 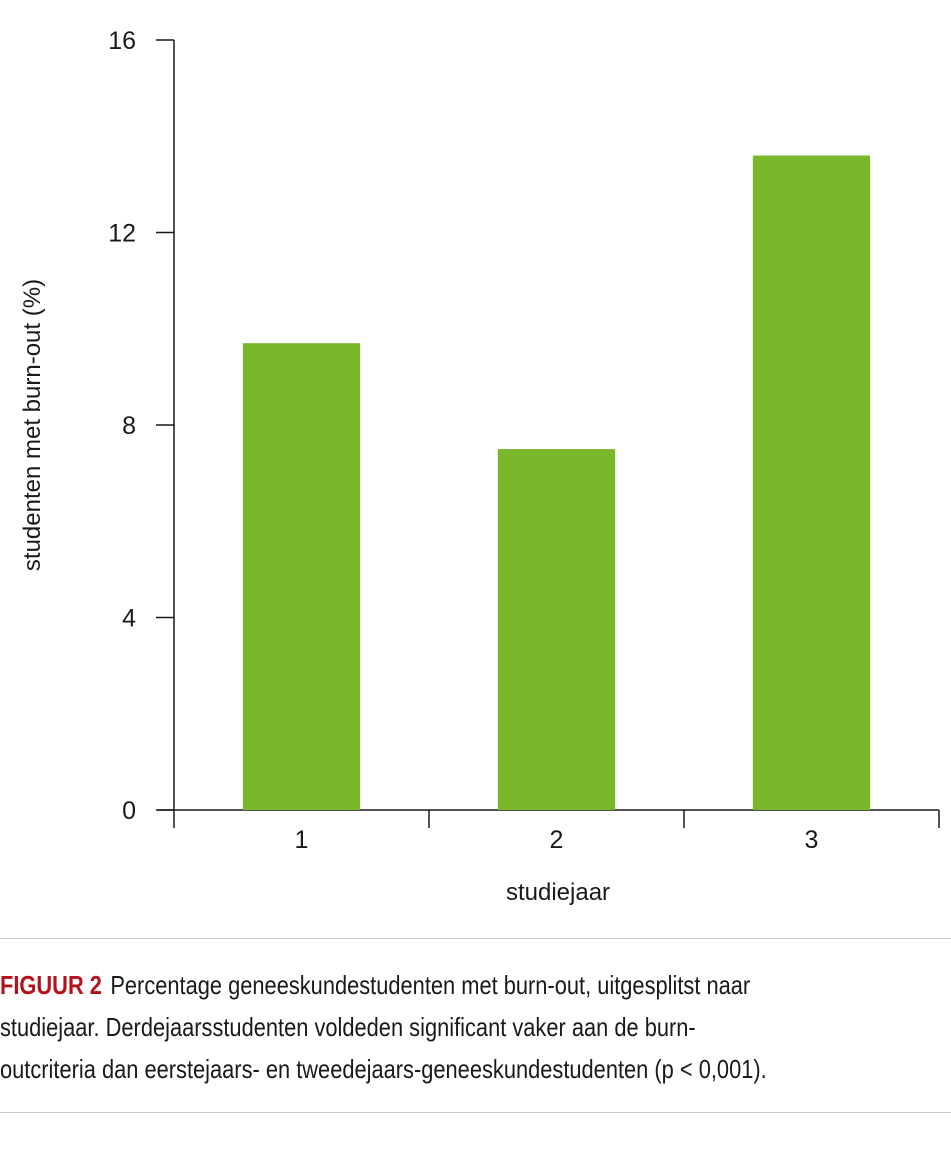 I want to click on y-tick-label: 4, so click(x=129, y=619).